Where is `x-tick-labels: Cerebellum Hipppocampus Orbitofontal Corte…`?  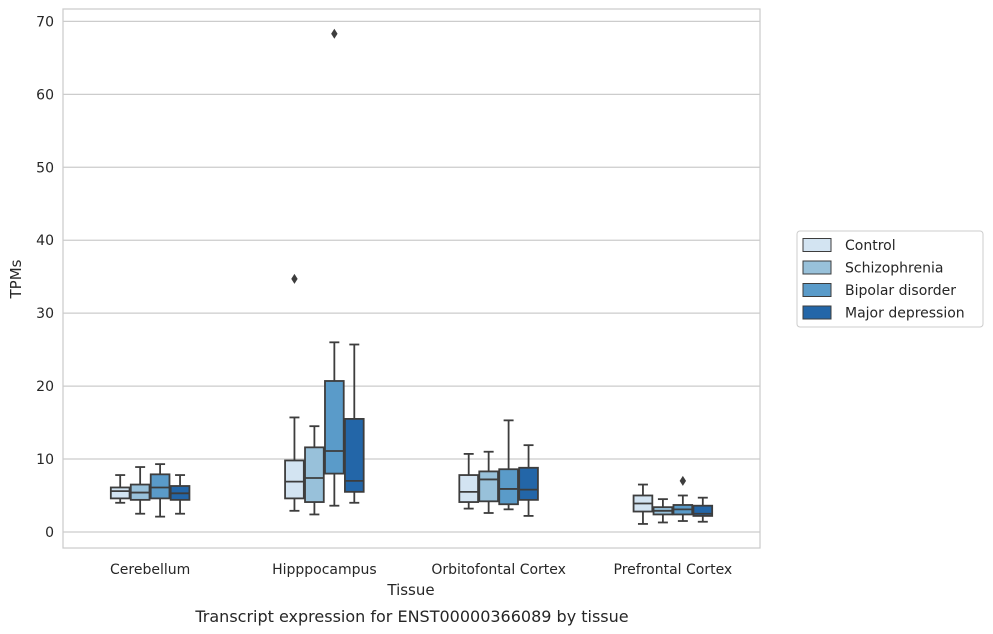 x-tick-labels: Cerebellum Hipppocampus Orbitofontal Corte… is located at coordinates (421, 570).